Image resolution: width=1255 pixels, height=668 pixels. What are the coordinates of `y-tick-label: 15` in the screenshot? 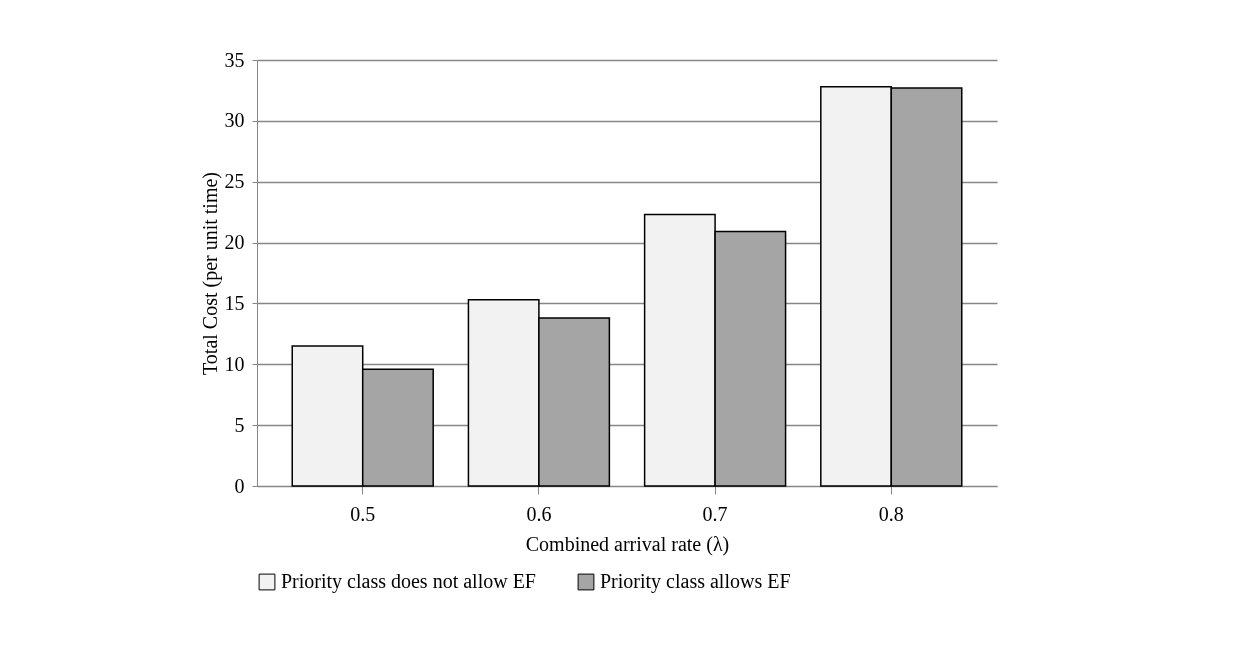 It's located at (234, 302).